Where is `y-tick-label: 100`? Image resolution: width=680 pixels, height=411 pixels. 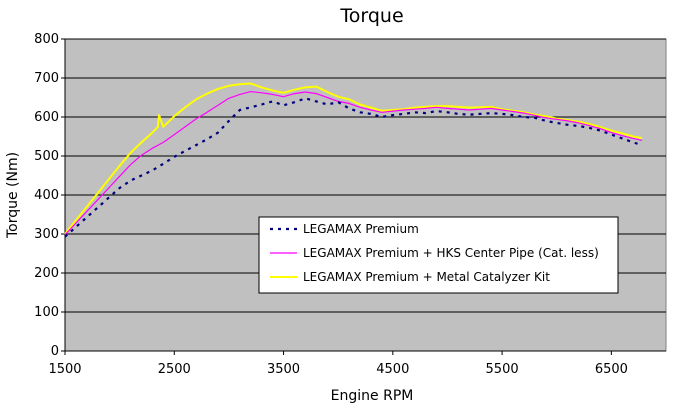
y-tick-label: 100 is located at coordinates (46, 312).